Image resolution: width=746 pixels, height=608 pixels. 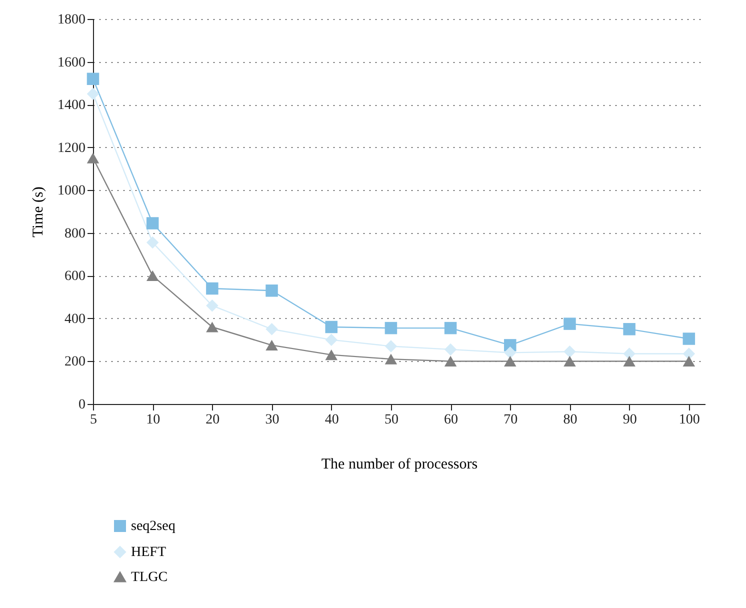 I want to click on x-tick-label: 5, so click(x=93, y=420).